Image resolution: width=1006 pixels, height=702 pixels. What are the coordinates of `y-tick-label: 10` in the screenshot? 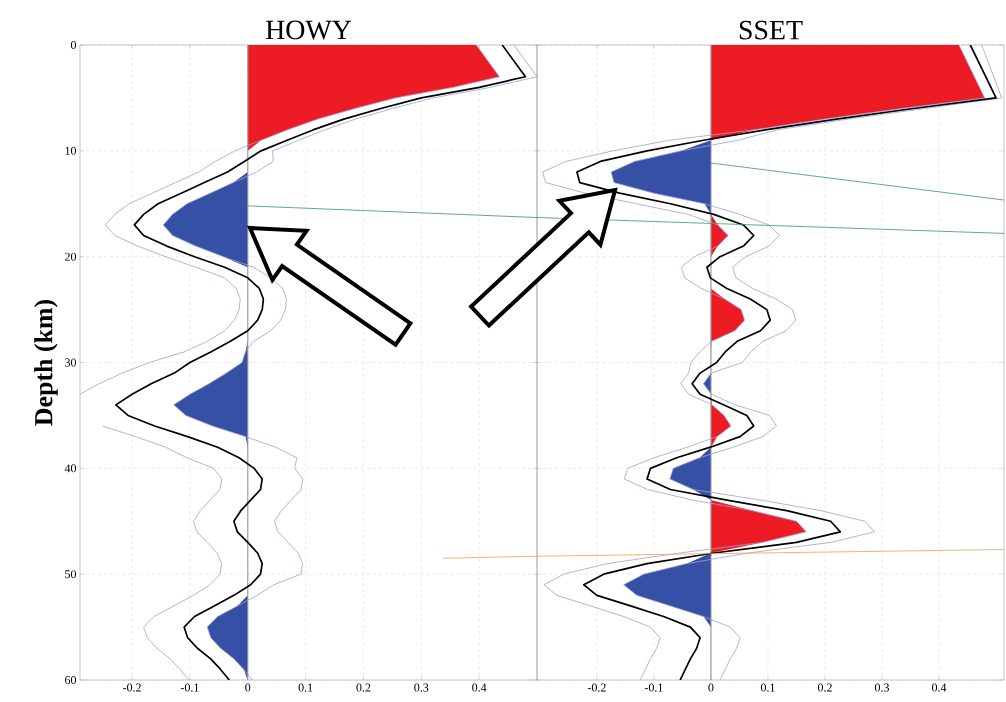 It's located at (71, 150).